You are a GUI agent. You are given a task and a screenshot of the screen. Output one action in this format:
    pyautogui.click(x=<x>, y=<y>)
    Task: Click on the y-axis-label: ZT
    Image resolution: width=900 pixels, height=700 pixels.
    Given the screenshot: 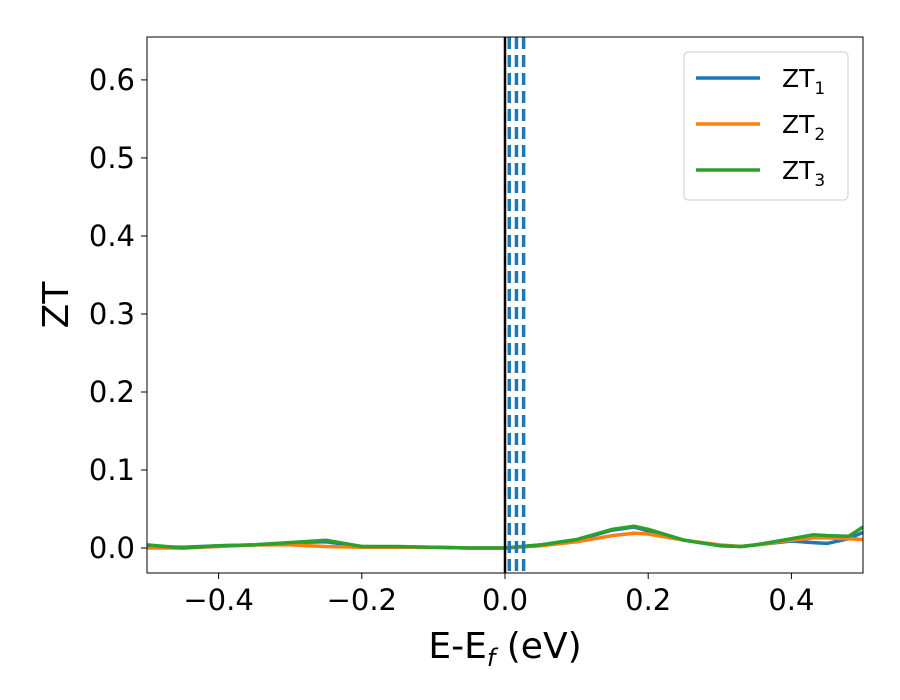 What is the action you would take?
    pyautogui.click(x=56, y=305)
    